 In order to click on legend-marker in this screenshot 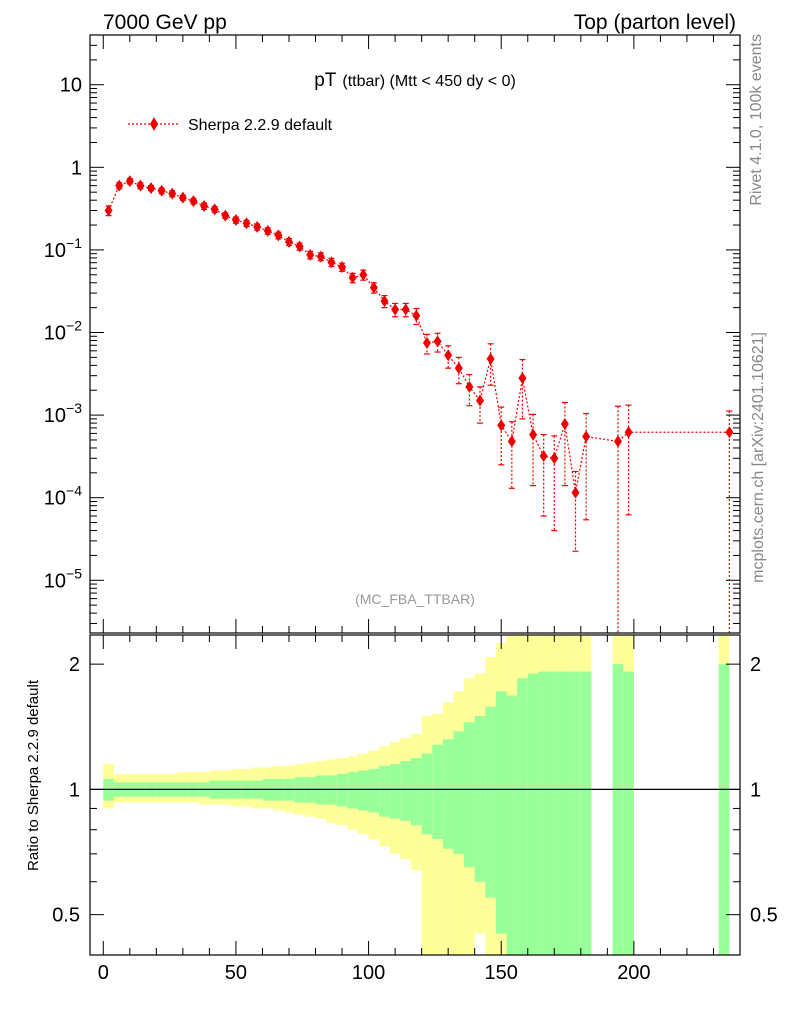, I will do `click(154, 124)`.